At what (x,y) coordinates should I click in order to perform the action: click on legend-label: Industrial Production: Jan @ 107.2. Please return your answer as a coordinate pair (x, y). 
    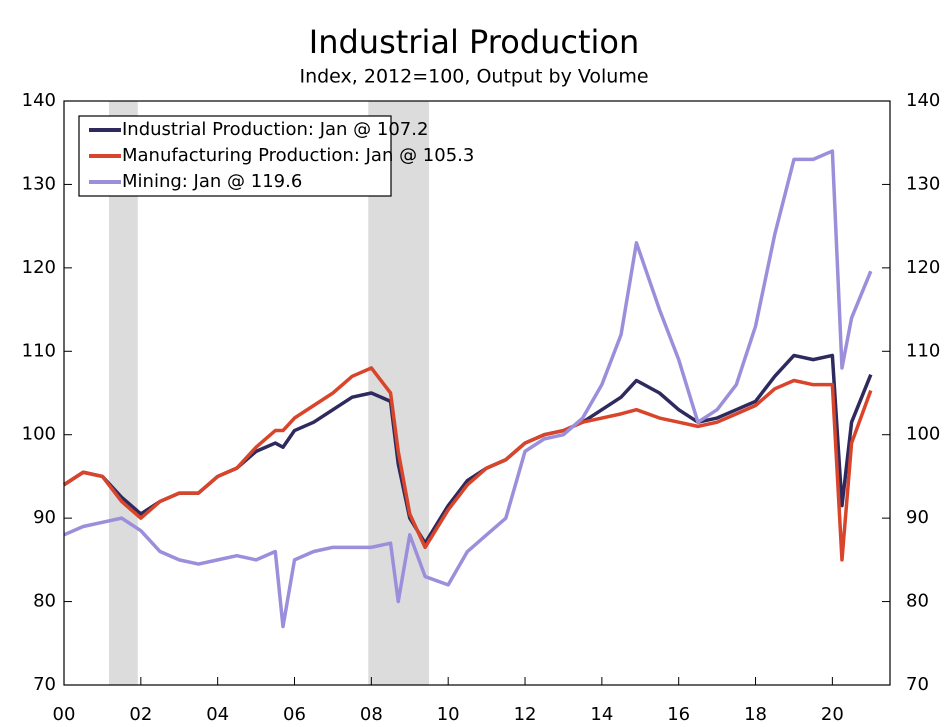
    Looking at the image, I should click on (275, 129).